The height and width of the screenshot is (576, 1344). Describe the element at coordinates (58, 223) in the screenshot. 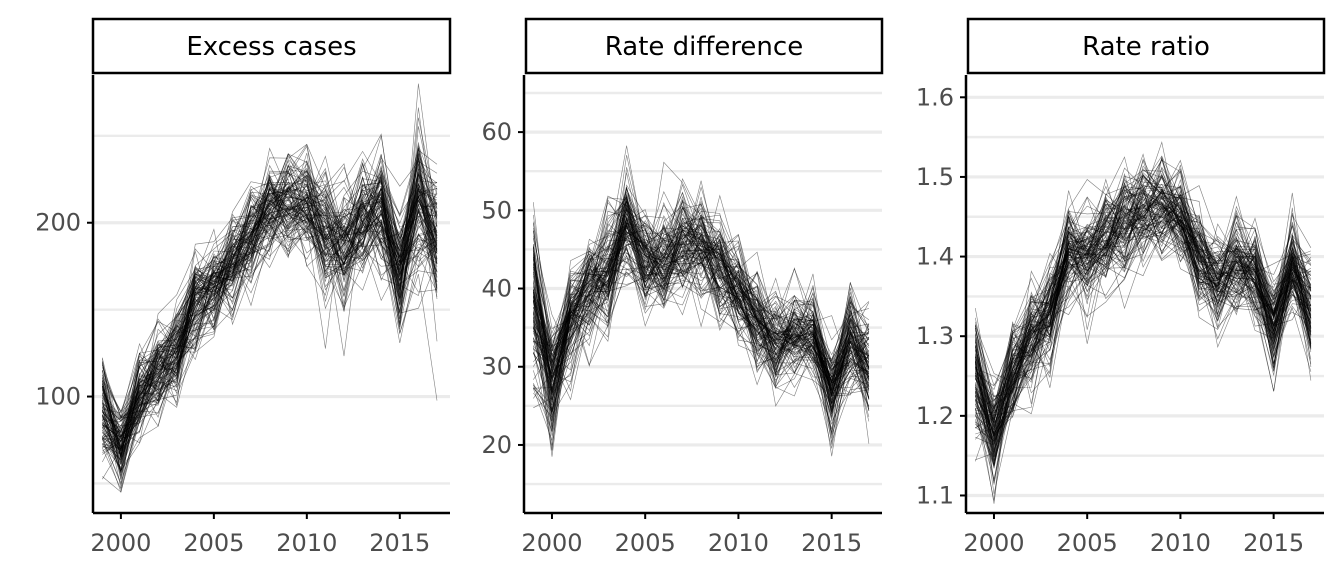

I see `y-tick-label: 200` at that location.